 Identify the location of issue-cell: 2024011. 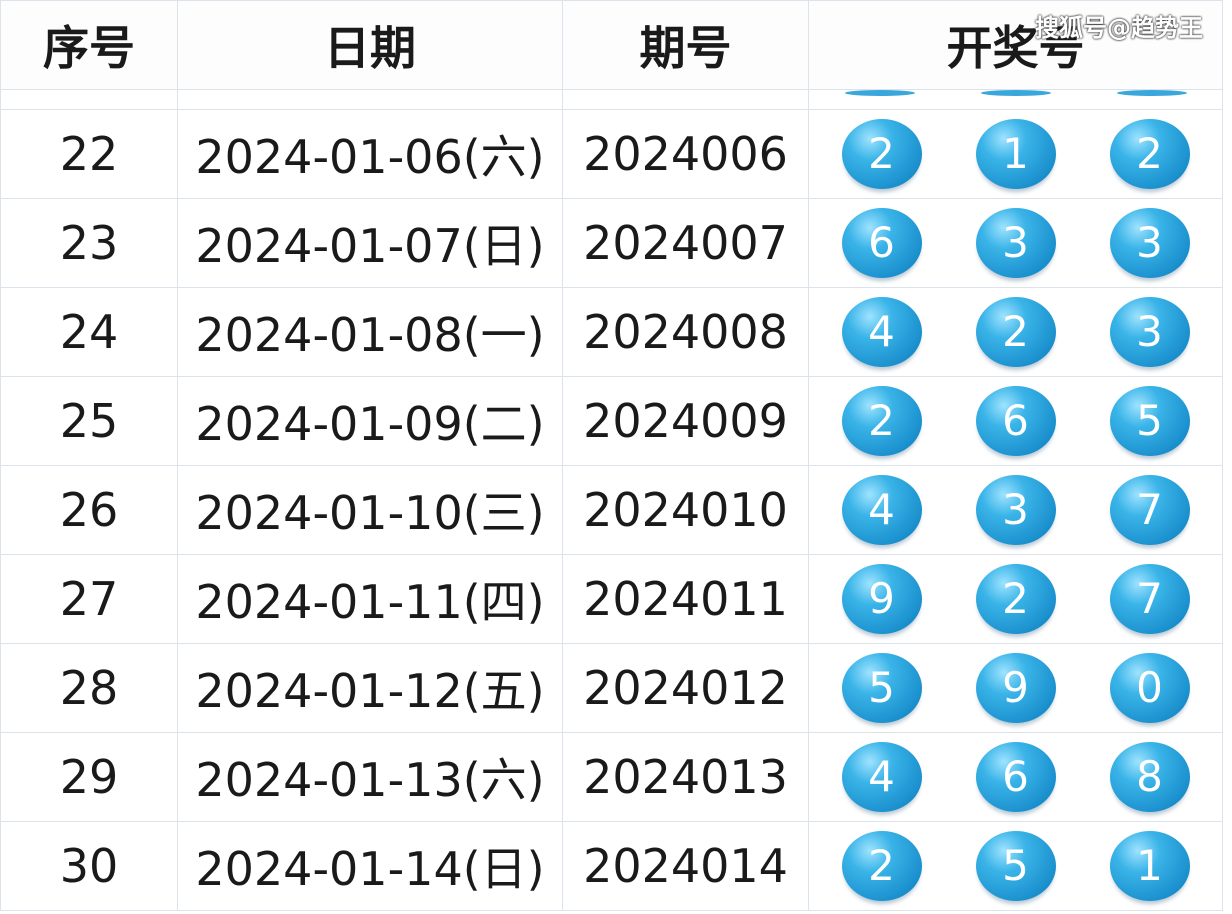
(685, 599).